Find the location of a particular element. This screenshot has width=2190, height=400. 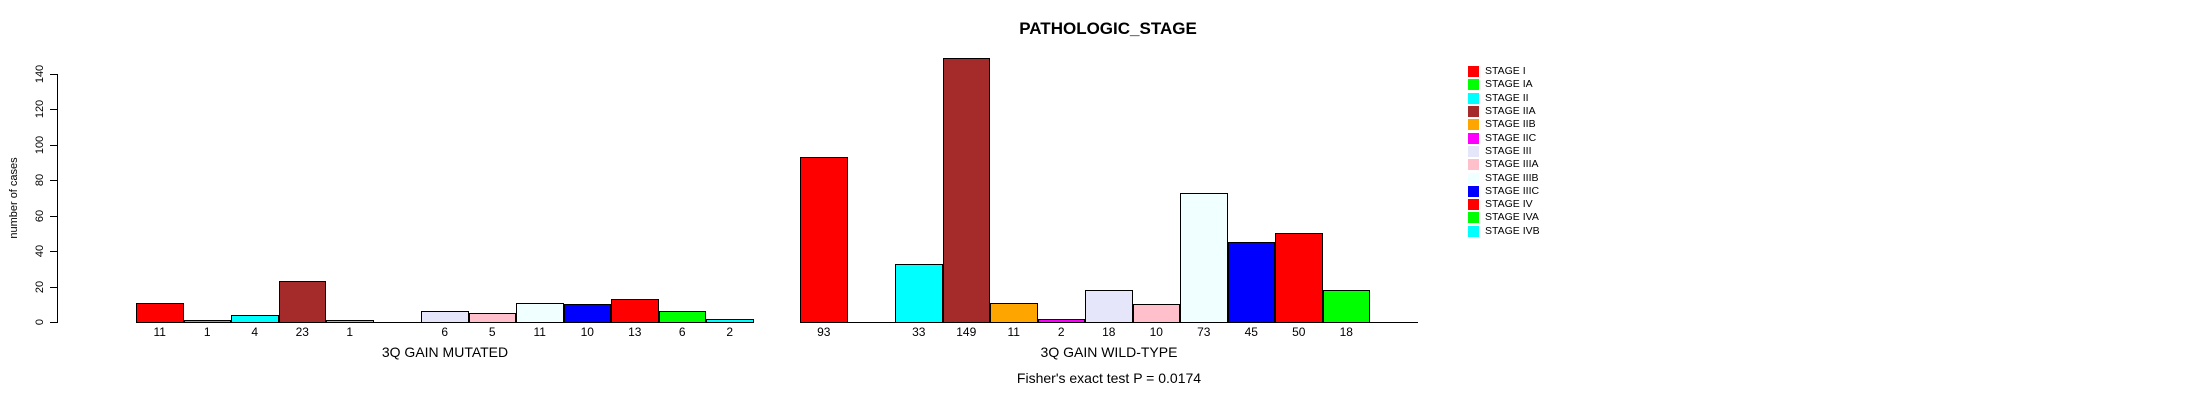

y-tick-label: 80 is located at coordinates (40, 180).